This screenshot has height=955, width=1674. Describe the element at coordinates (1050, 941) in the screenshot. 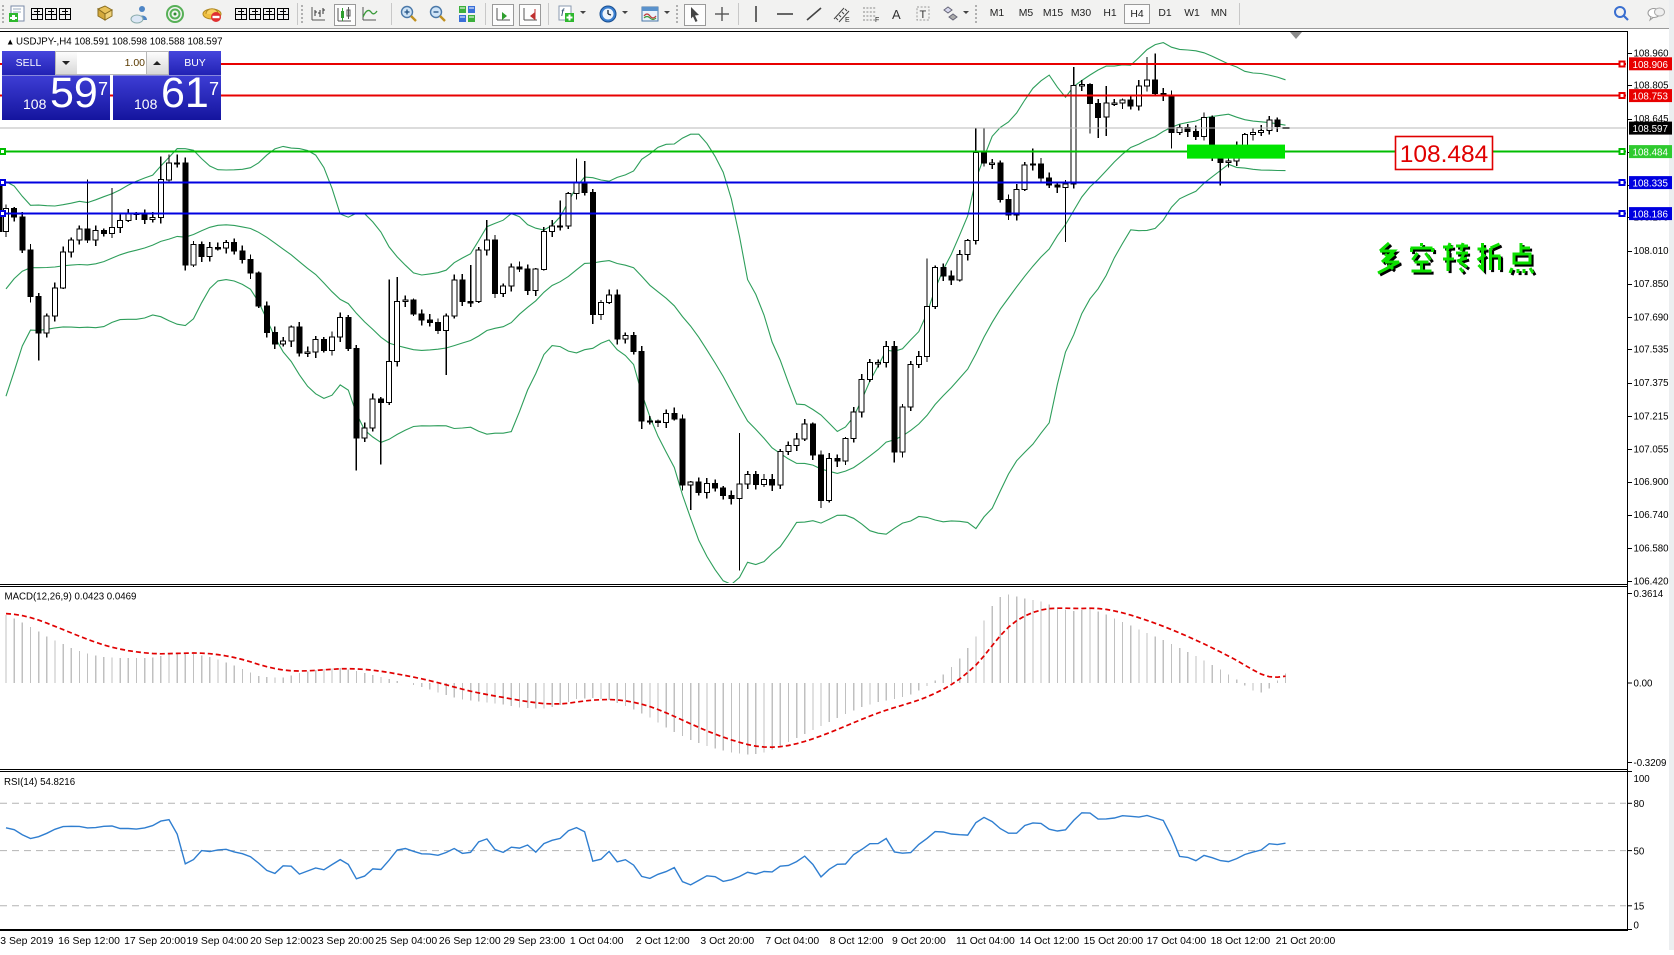

I see `svg-text: 14 Oct 12:00` at that location.